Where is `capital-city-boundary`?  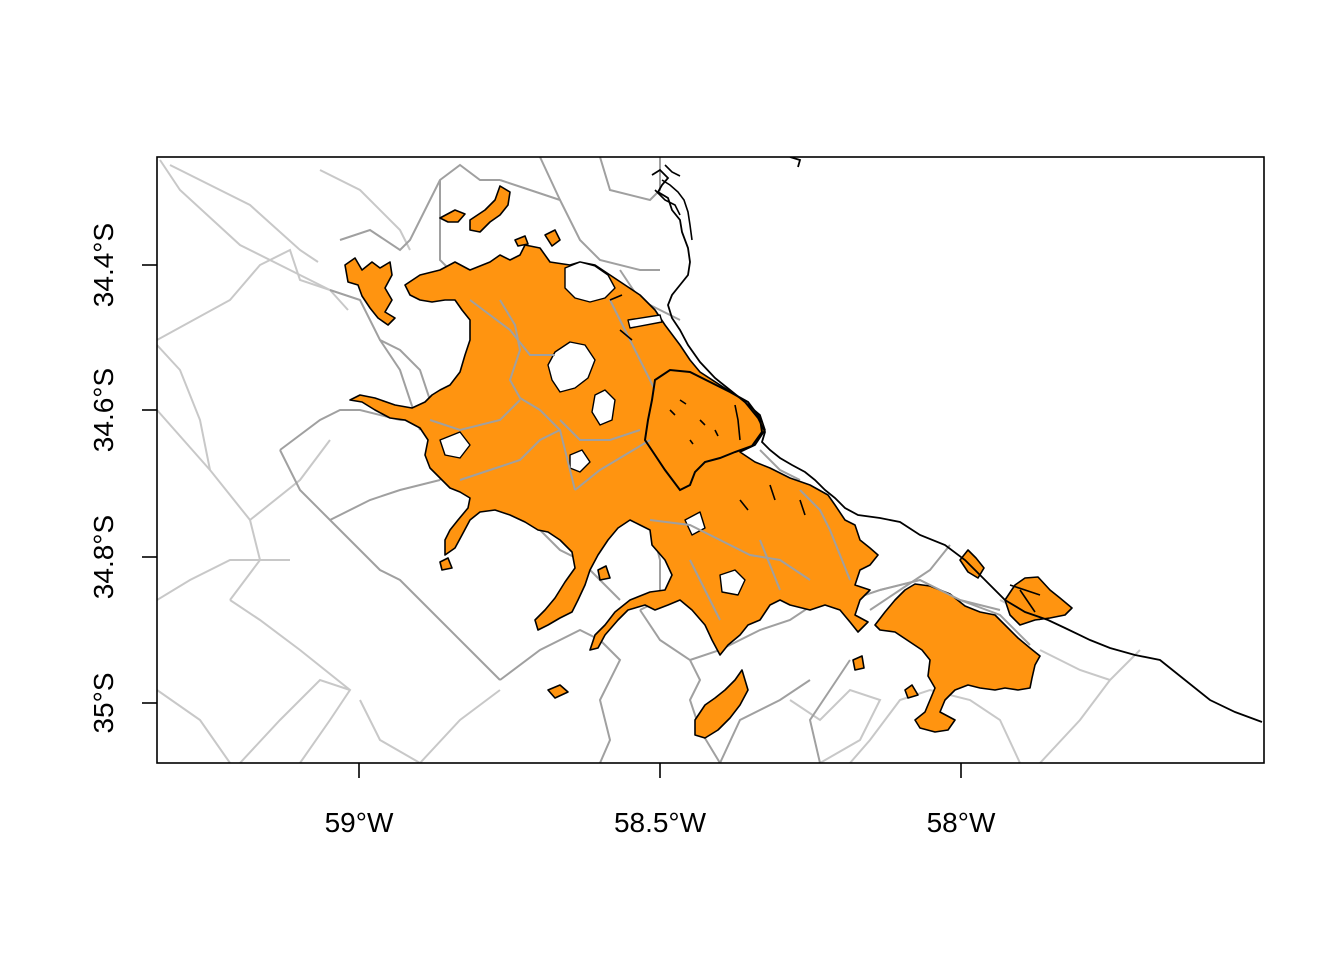 capital-city-boundary is located at coordinates (703, 430).